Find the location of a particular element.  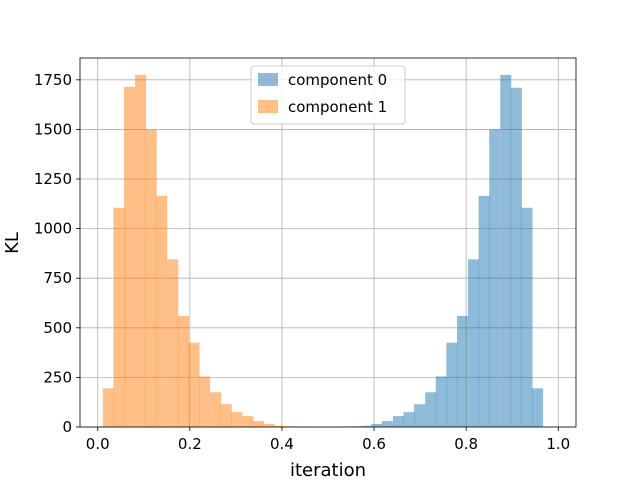

y-axis-ticks: 0 250 500 750 1000 1250 1500 1750 is located at coordinates (57, 253).